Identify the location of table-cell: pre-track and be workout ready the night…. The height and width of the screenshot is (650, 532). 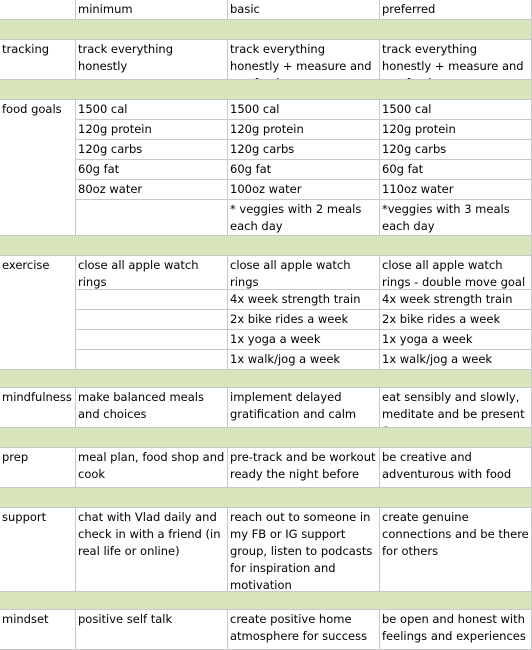
(304, 468).